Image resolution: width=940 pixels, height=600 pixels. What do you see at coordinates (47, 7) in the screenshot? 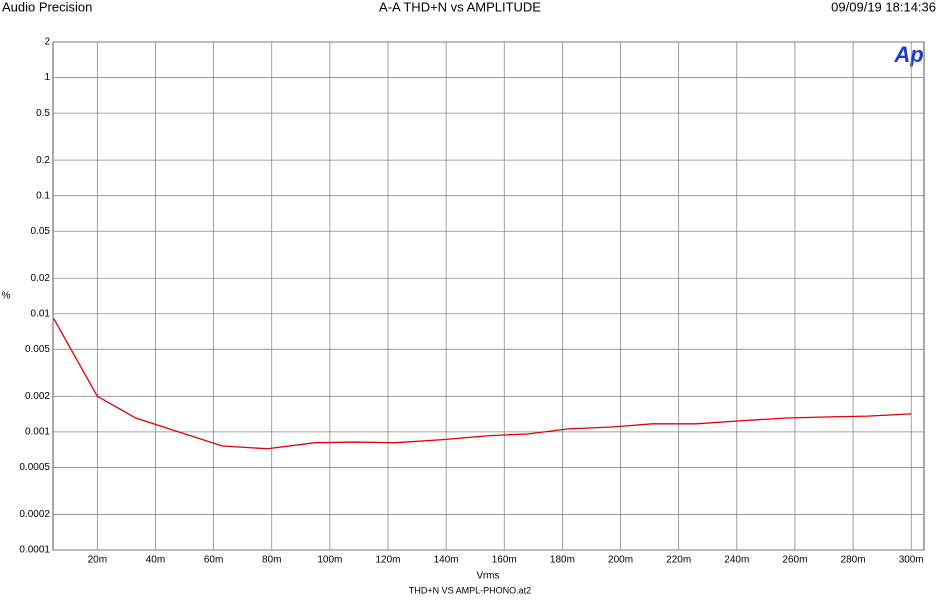
I see `brand: Audio Precision` at bounding box center [47, 7].